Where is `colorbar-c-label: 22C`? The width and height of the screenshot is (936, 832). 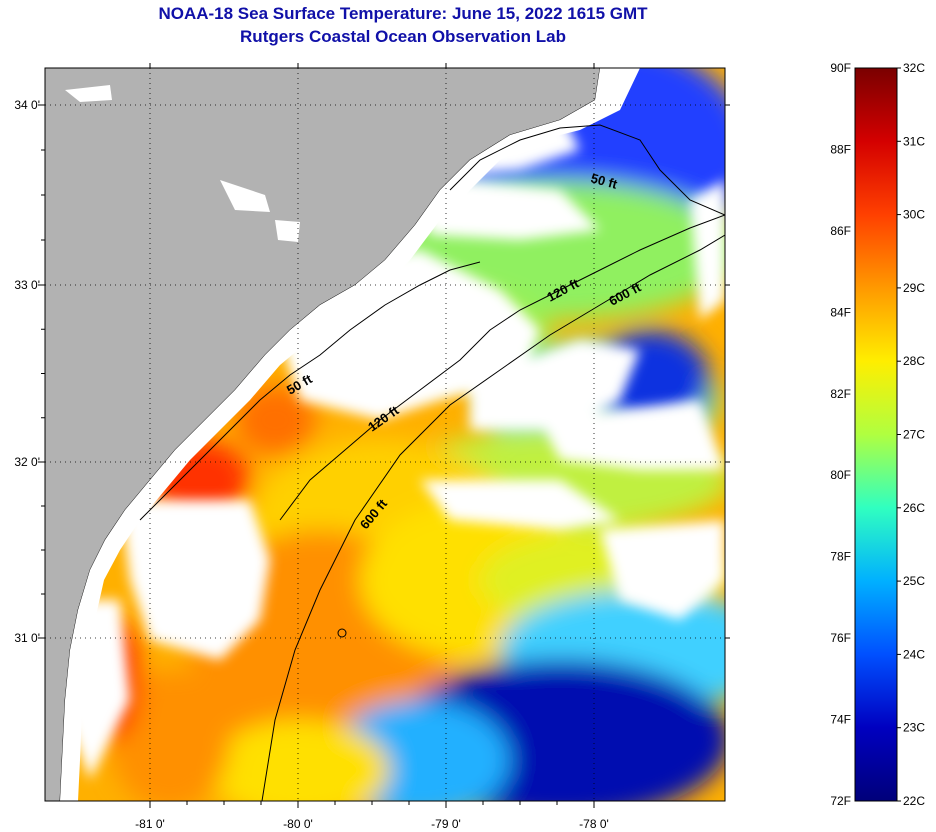
colorbar-c-label: 22C is located at coordinates (914, 801).